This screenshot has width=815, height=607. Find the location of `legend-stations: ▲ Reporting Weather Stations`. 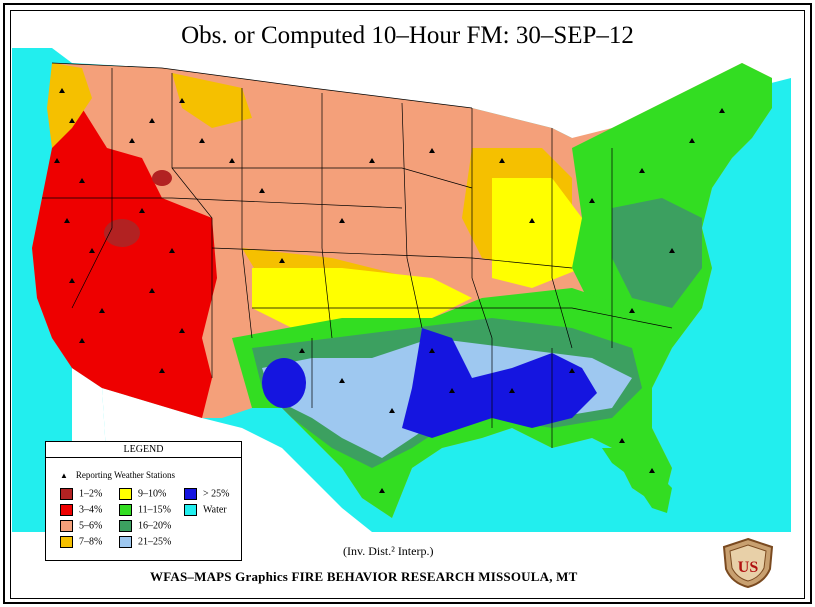

legend-stations: ▲ Reporting Weather Stations is located at coordinates (117, 475).